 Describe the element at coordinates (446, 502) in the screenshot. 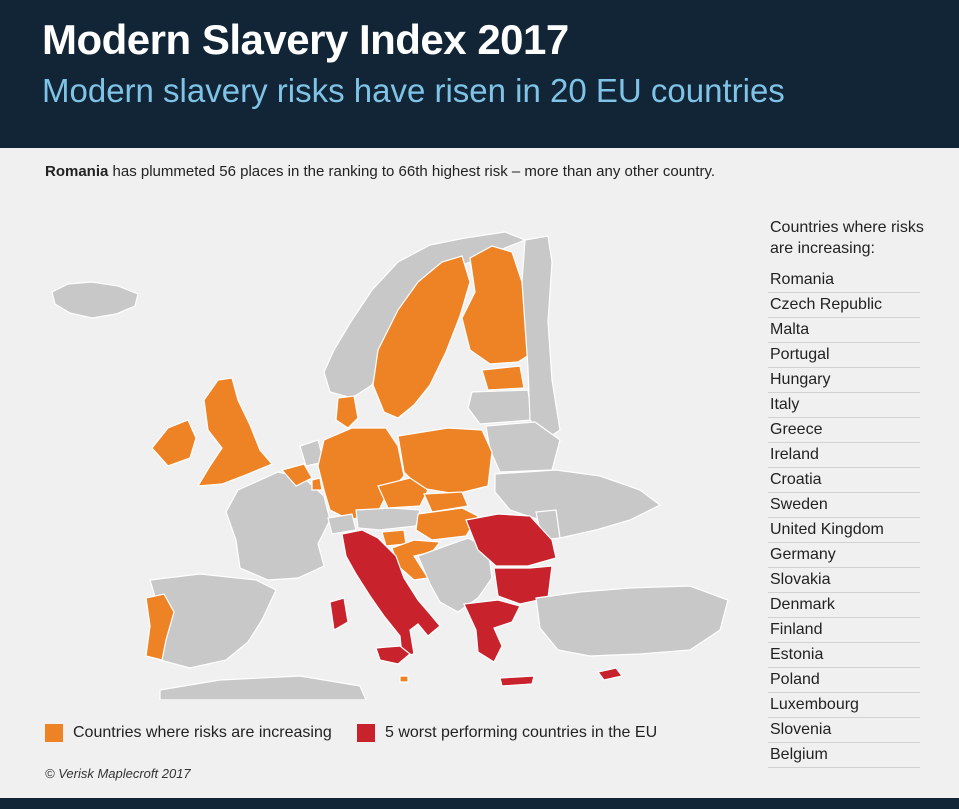

I see `map-slovakia` at that location.